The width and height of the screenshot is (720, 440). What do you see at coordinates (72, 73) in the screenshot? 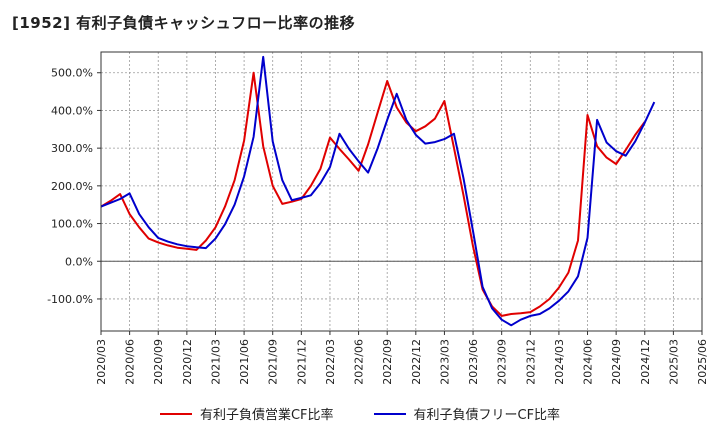
I see `y-tick-label: 500.0%` at bounding box center [72, 73].